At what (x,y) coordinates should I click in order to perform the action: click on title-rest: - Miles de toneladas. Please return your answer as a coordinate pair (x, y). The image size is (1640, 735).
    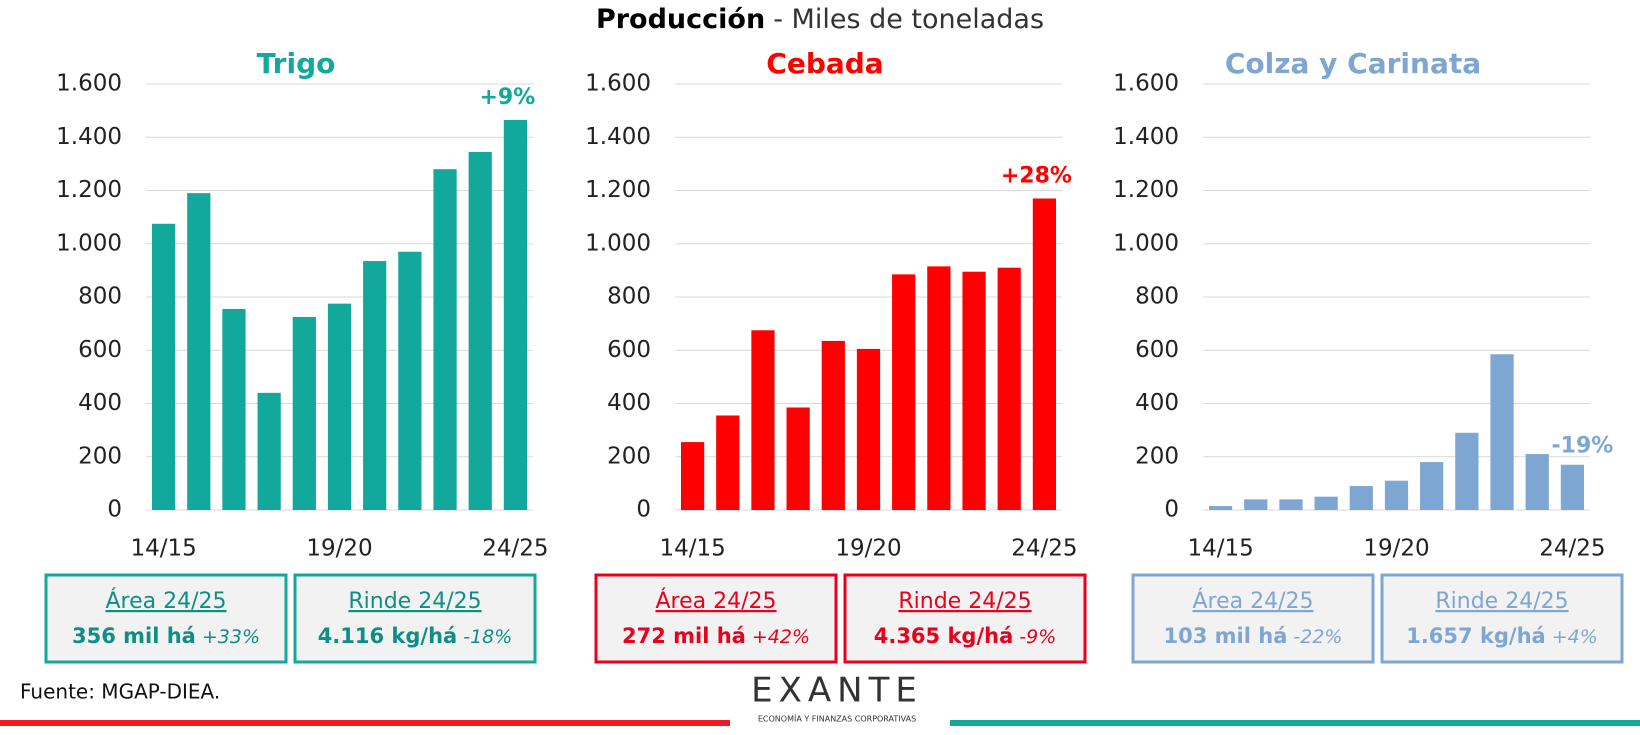
    Looking at the image, I should click on (908, 19).